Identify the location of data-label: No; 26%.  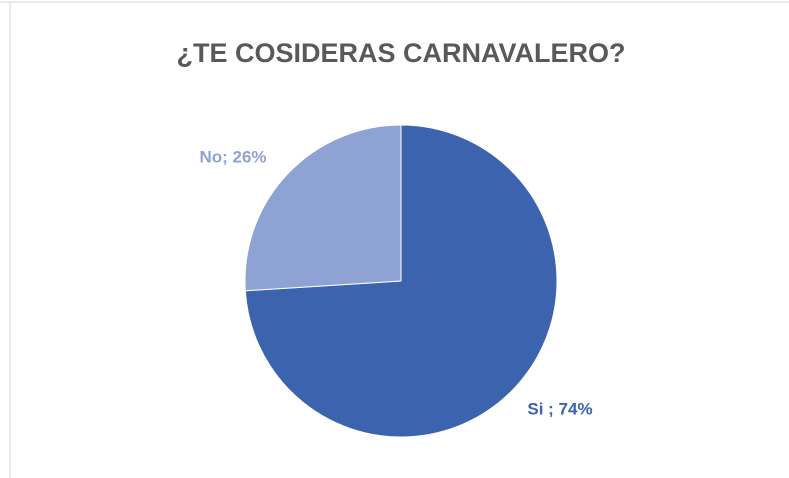
(232, 156).